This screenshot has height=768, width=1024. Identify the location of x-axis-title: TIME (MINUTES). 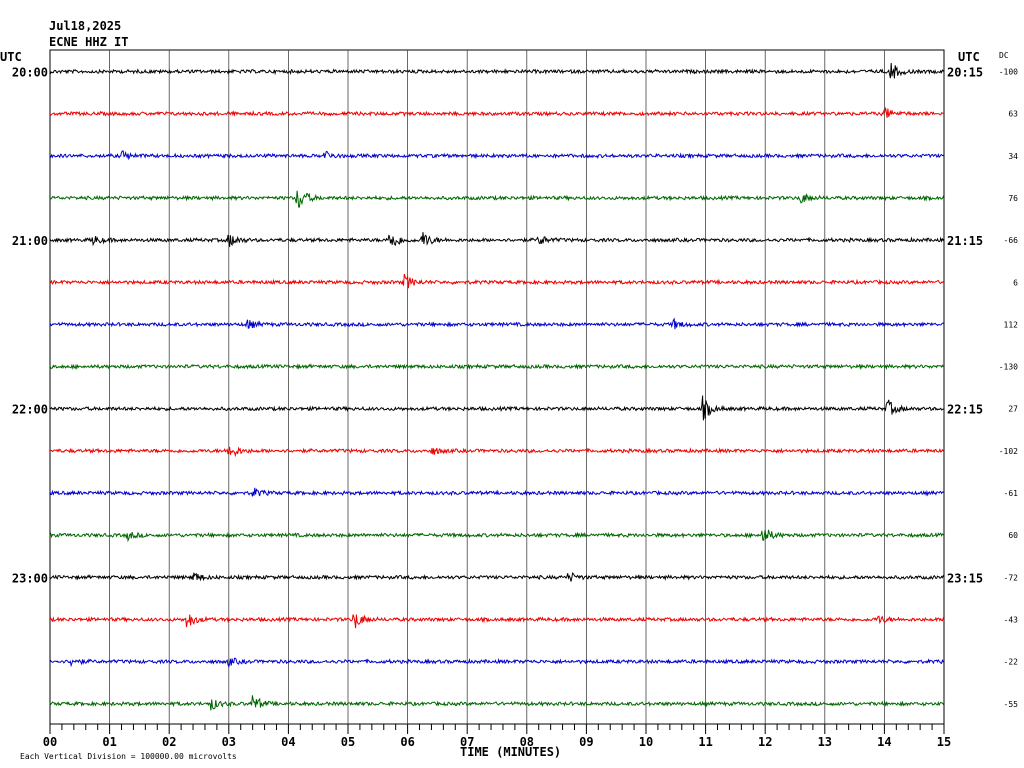
(511, 752).